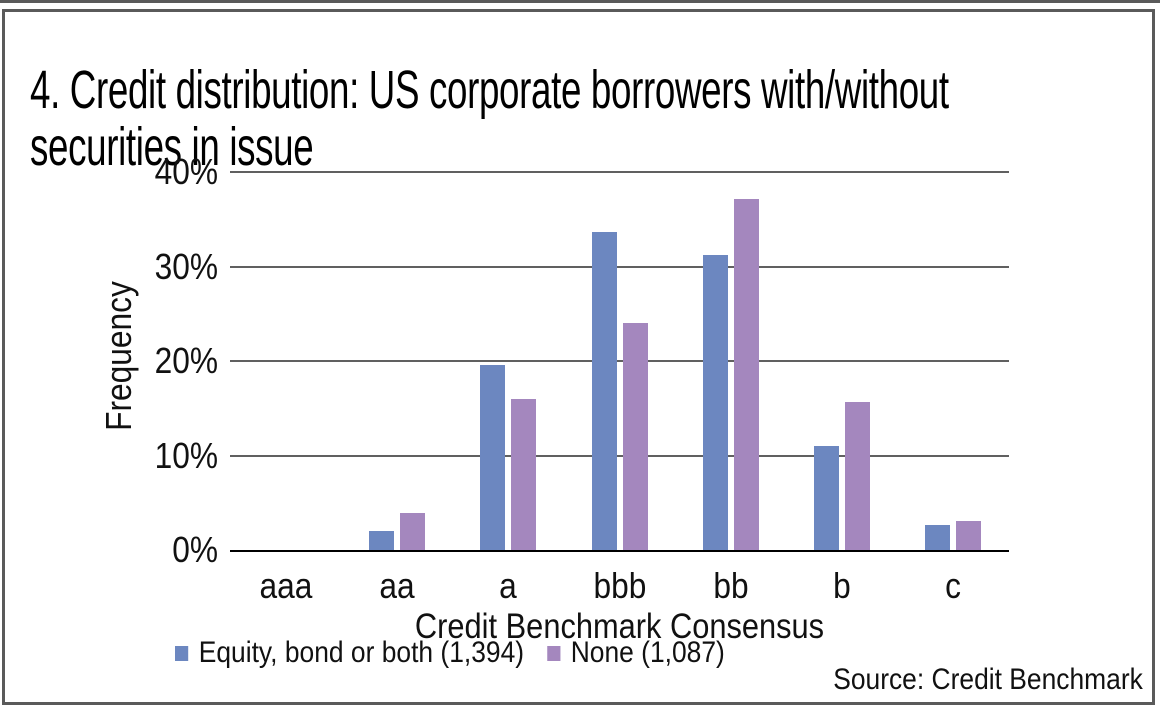  Describe the element at coordinates (186, 455) in the screenshot. I see `y-tick-10%: 10%` at that location.